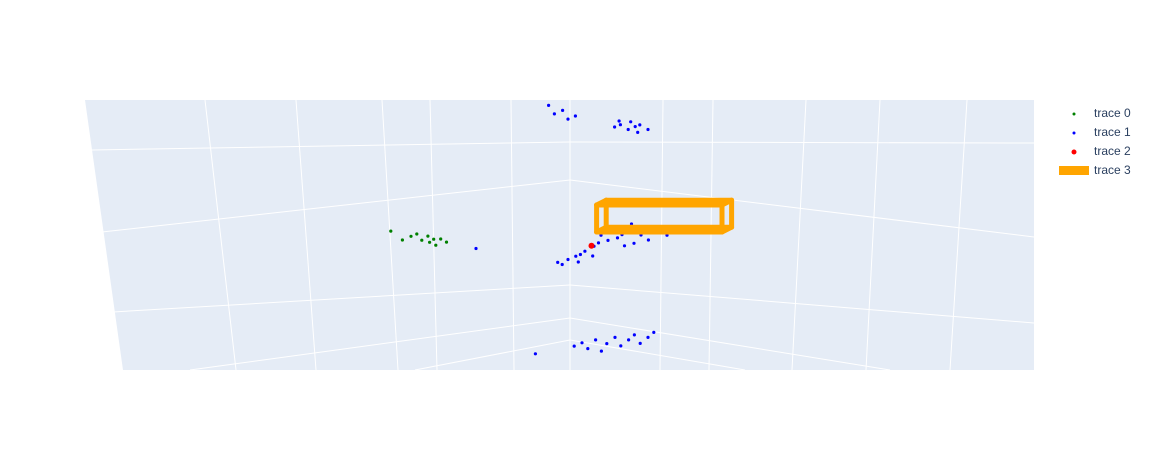 The height and width of the screenshot is (450, 1154). What do you see at coordinates (1112, 151) in the screenshot?
I see `legend-label: trace 2` at bounding box center [1112, 151].